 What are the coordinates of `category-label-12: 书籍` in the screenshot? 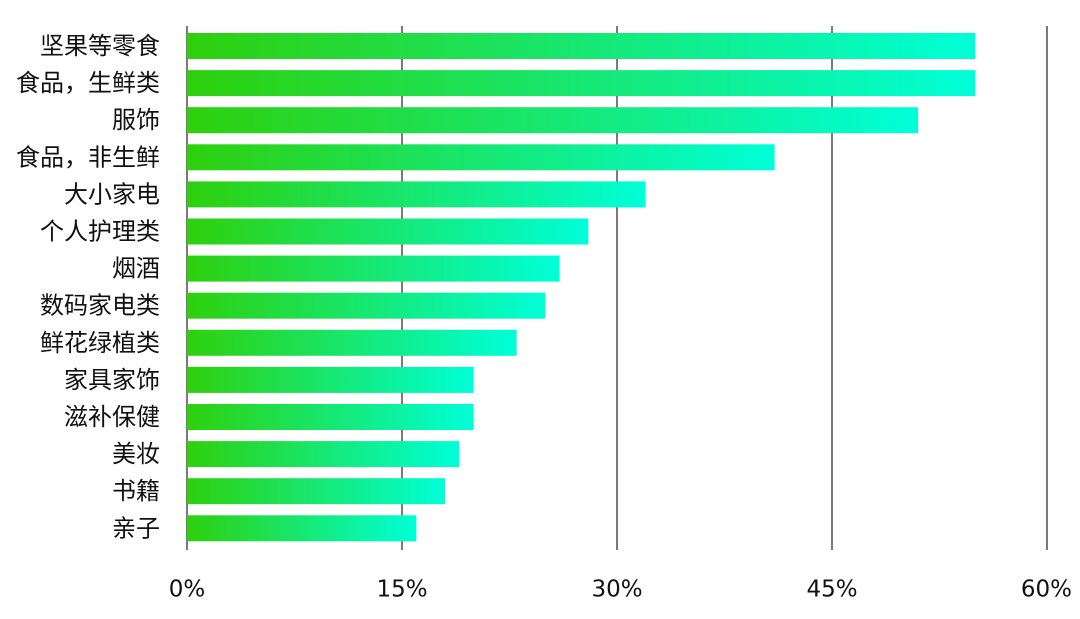 It's located at (136, 491).